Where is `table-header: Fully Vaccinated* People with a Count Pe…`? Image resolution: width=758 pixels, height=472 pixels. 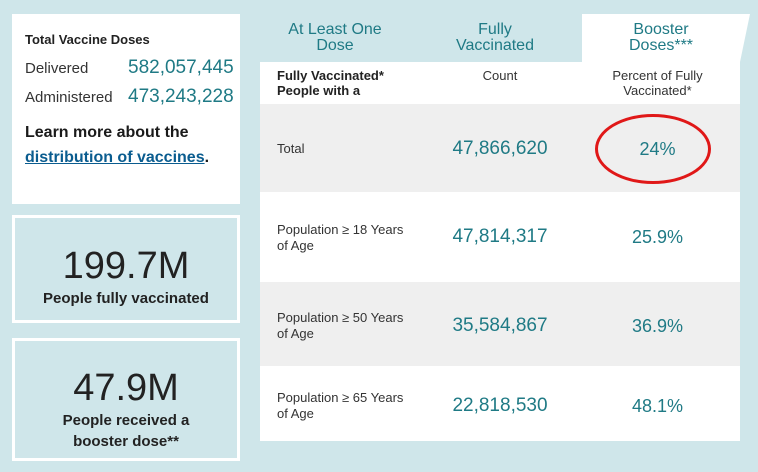 table-header: Fully Vaccinated* People with a Count Pe… is located at coordinates (500, 86).